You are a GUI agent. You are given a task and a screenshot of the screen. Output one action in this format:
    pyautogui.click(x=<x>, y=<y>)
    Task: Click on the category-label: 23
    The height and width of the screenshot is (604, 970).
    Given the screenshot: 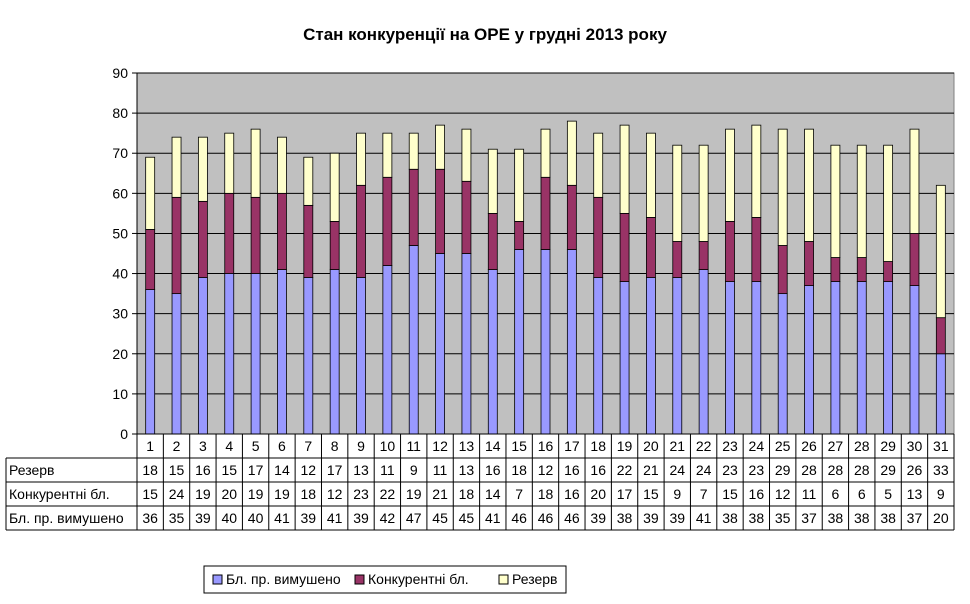 What is the action you would take?
    pyautogui.click(x=730, y=446)
    